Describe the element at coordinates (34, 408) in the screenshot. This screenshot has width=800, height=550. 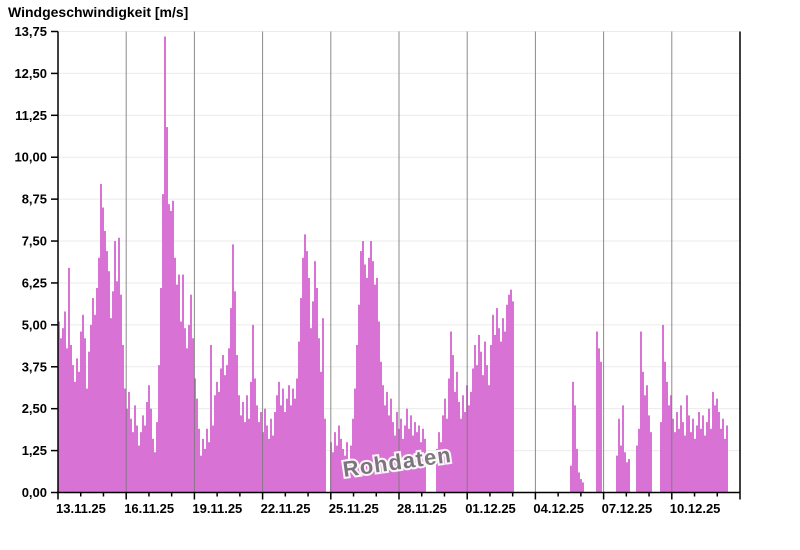
I see `y-tick-label: 2,50` at that location.